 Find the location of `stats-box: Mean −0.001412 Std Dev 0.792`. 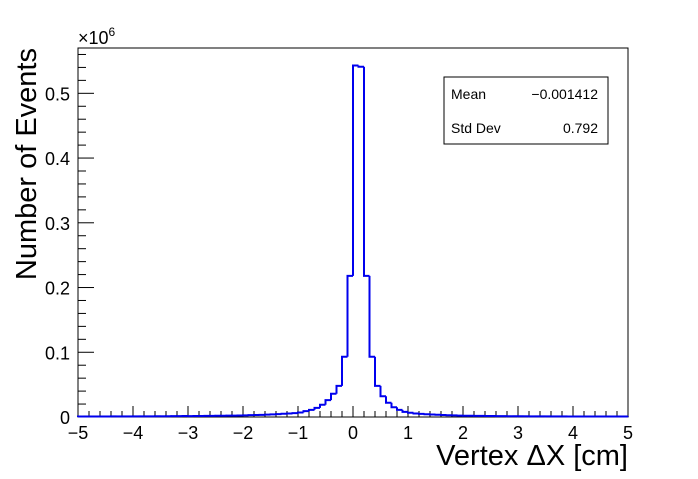

stats-box: Mean −0.001412 Std Dev 0.792 is located at coordinates (526, 110).